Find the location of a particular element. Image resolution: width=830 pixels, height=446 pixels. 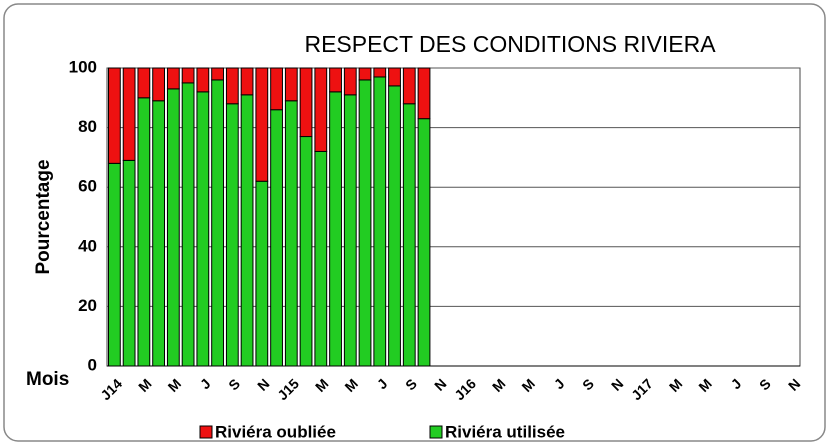

x-axis-label: Mois is located at coordinates (47, 379).